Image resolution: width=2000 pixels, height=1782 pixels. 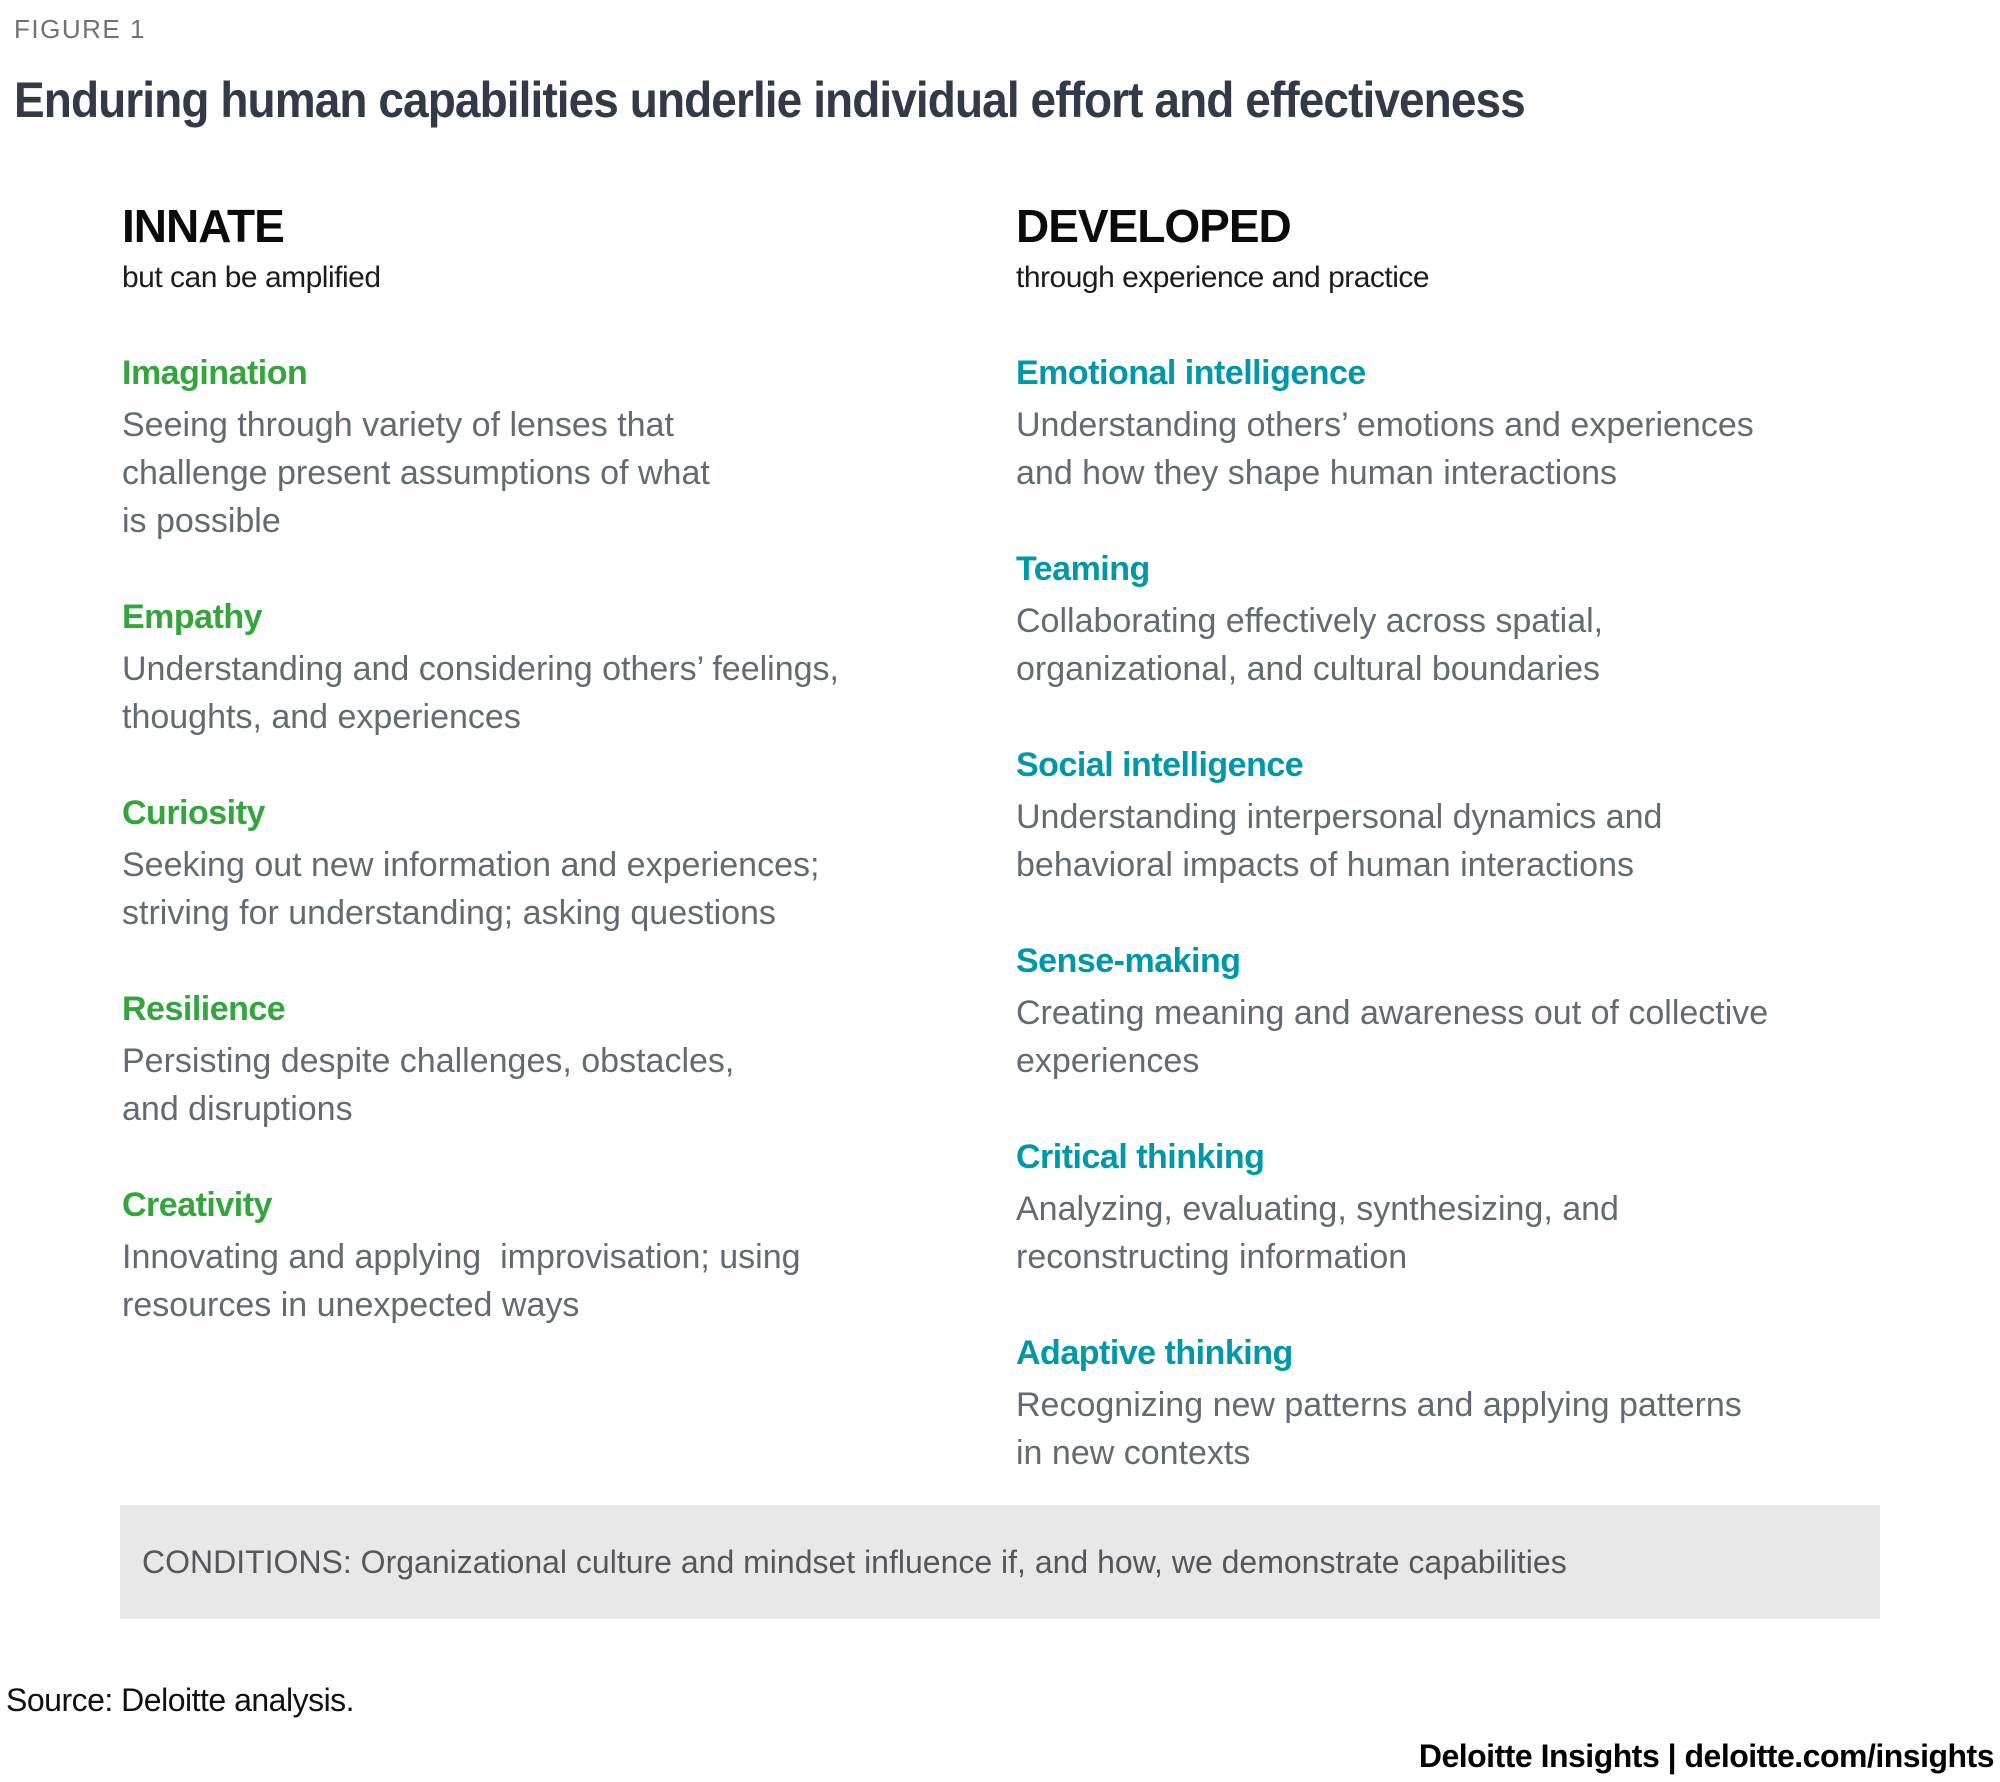 What do you see at coordinates (1154, 1353) in the screenshot?
I see `capability-name: Adaptive thinking` at bounding box center [1154, 1353].